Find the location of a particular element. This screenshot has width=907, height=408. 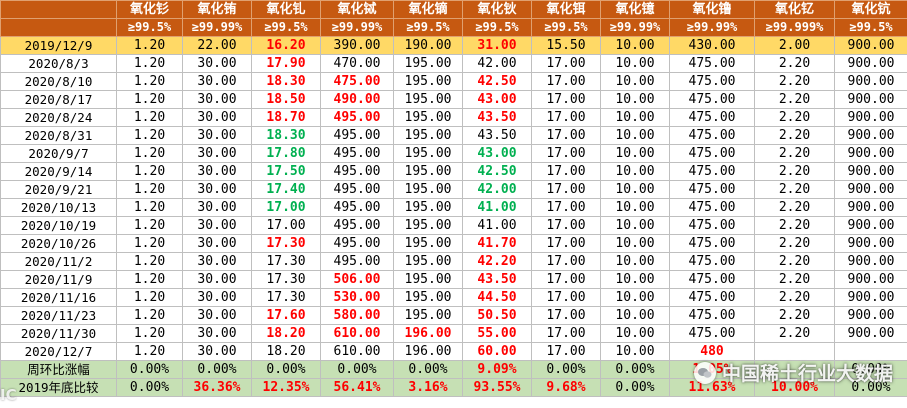

row-date: 2020/11/23 is located at coordinates (58, 315).